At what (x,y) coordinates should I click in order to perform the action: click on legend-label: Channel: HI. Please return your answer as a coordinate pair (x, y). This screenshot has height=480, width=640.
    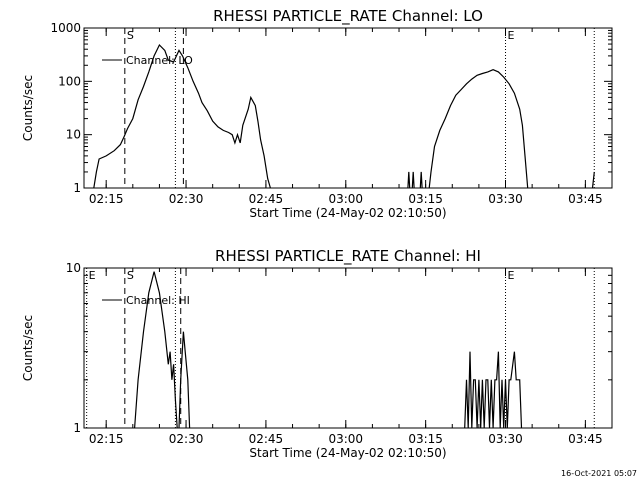
    Looking at the image, I should click on (158, 300).